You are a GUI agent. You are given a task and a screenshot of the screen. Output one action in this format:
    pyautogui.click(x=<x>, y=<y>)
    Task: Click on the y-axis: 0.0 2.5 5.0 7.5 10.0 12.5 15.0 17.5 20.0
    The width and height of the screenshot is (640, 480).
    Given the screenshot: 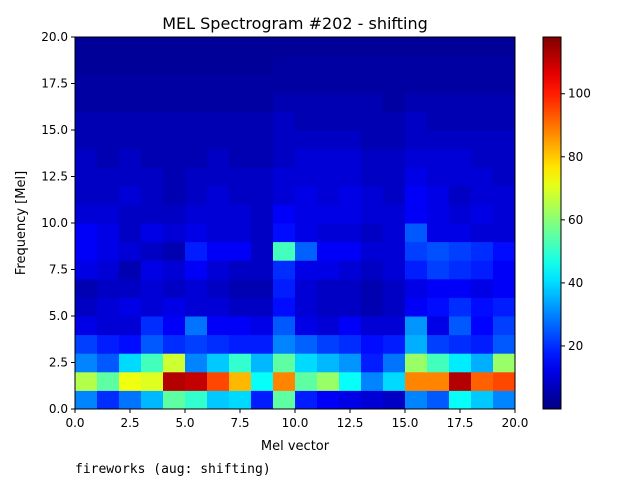 What is the action you would take?
    pyautogui.click(x=58, y=223)
    